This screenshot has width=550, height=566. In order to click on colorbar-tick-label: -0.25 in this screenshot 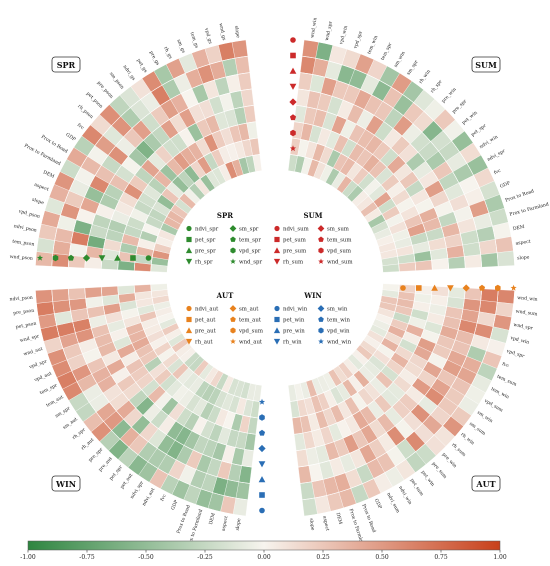, I will do `click(205, 557)`.